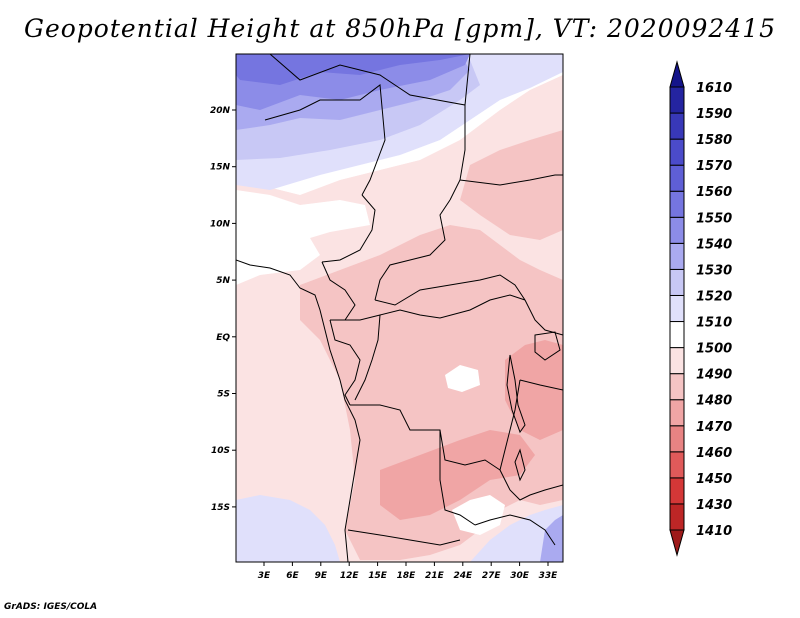 The width and height of the screenshot is (800, 618). I want to click on border-angola-zambia, so click(457, 478).